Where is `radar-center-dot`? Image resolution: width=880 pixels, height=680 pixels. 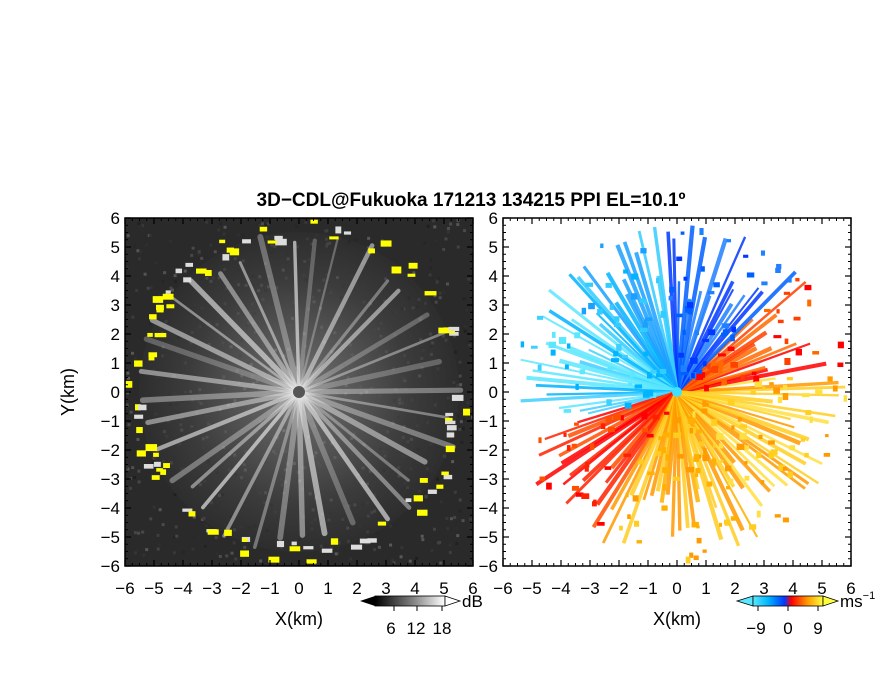 radar-center-dot is located at coordinates (299, 392).